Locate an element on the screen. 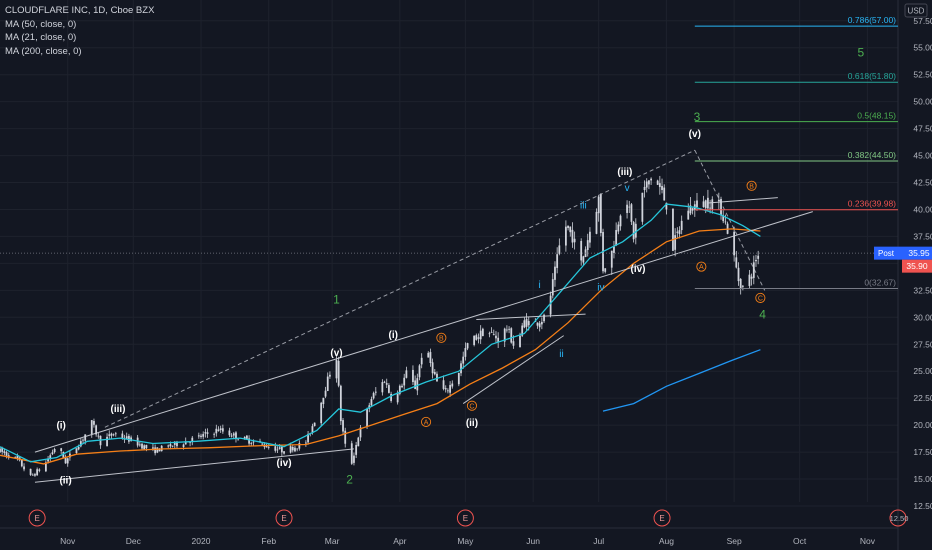  wave-label: 2 is located at coordinates (349, 479).